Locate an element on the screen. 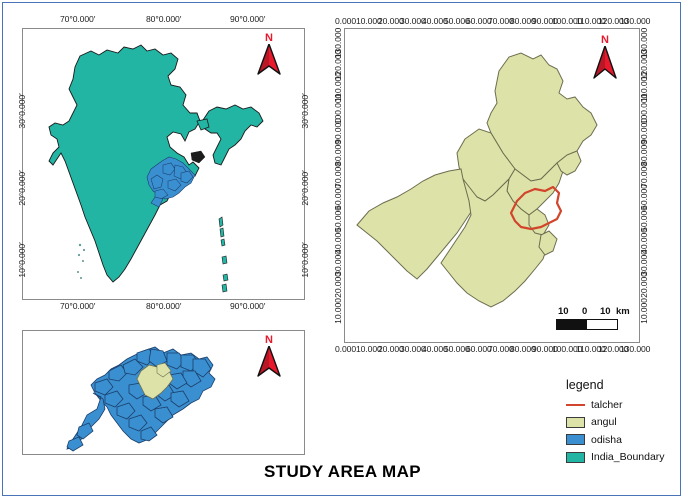 The image size is (685, 500). legend-swatch-talcher-icon is located at coordinates (575, 404).